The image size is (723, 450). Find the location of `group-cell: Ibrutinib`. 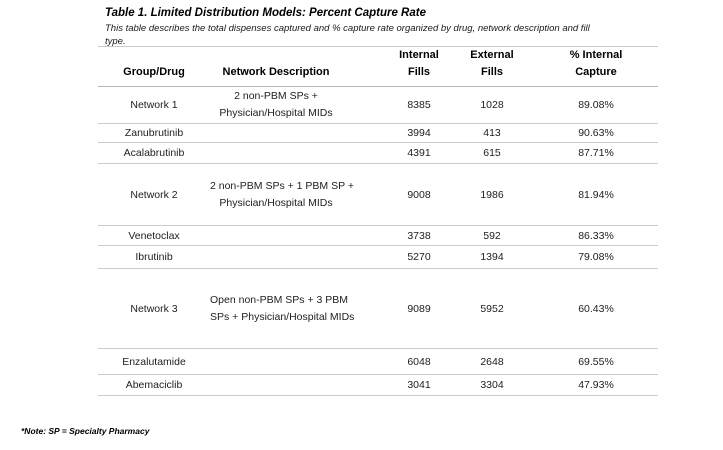

group-cell: Ibrutinib is located at coordinates (154, 257).